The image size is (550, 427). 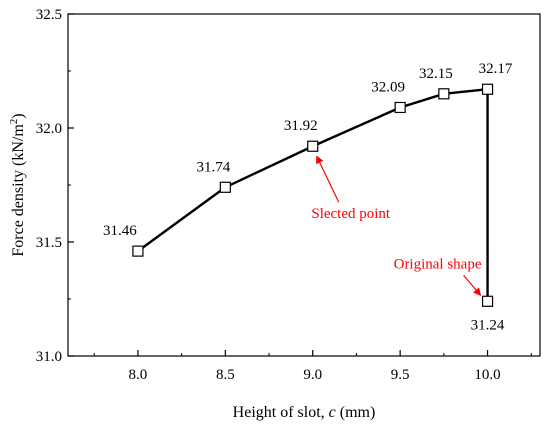 I want to click on x-tick-label: 8.0, so click(x=138, y=375).